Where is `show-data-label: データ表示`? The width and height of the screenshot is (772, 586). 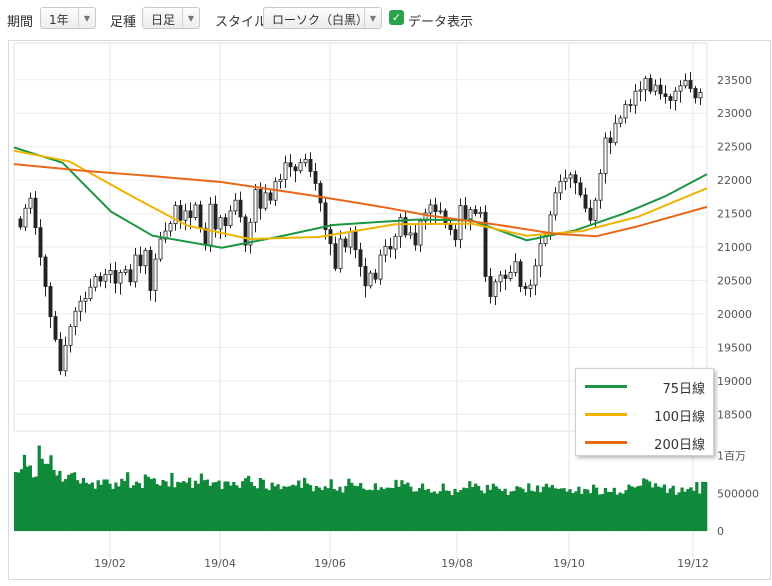
show-data-label: データ表示 is located at coordinates (441, 22).